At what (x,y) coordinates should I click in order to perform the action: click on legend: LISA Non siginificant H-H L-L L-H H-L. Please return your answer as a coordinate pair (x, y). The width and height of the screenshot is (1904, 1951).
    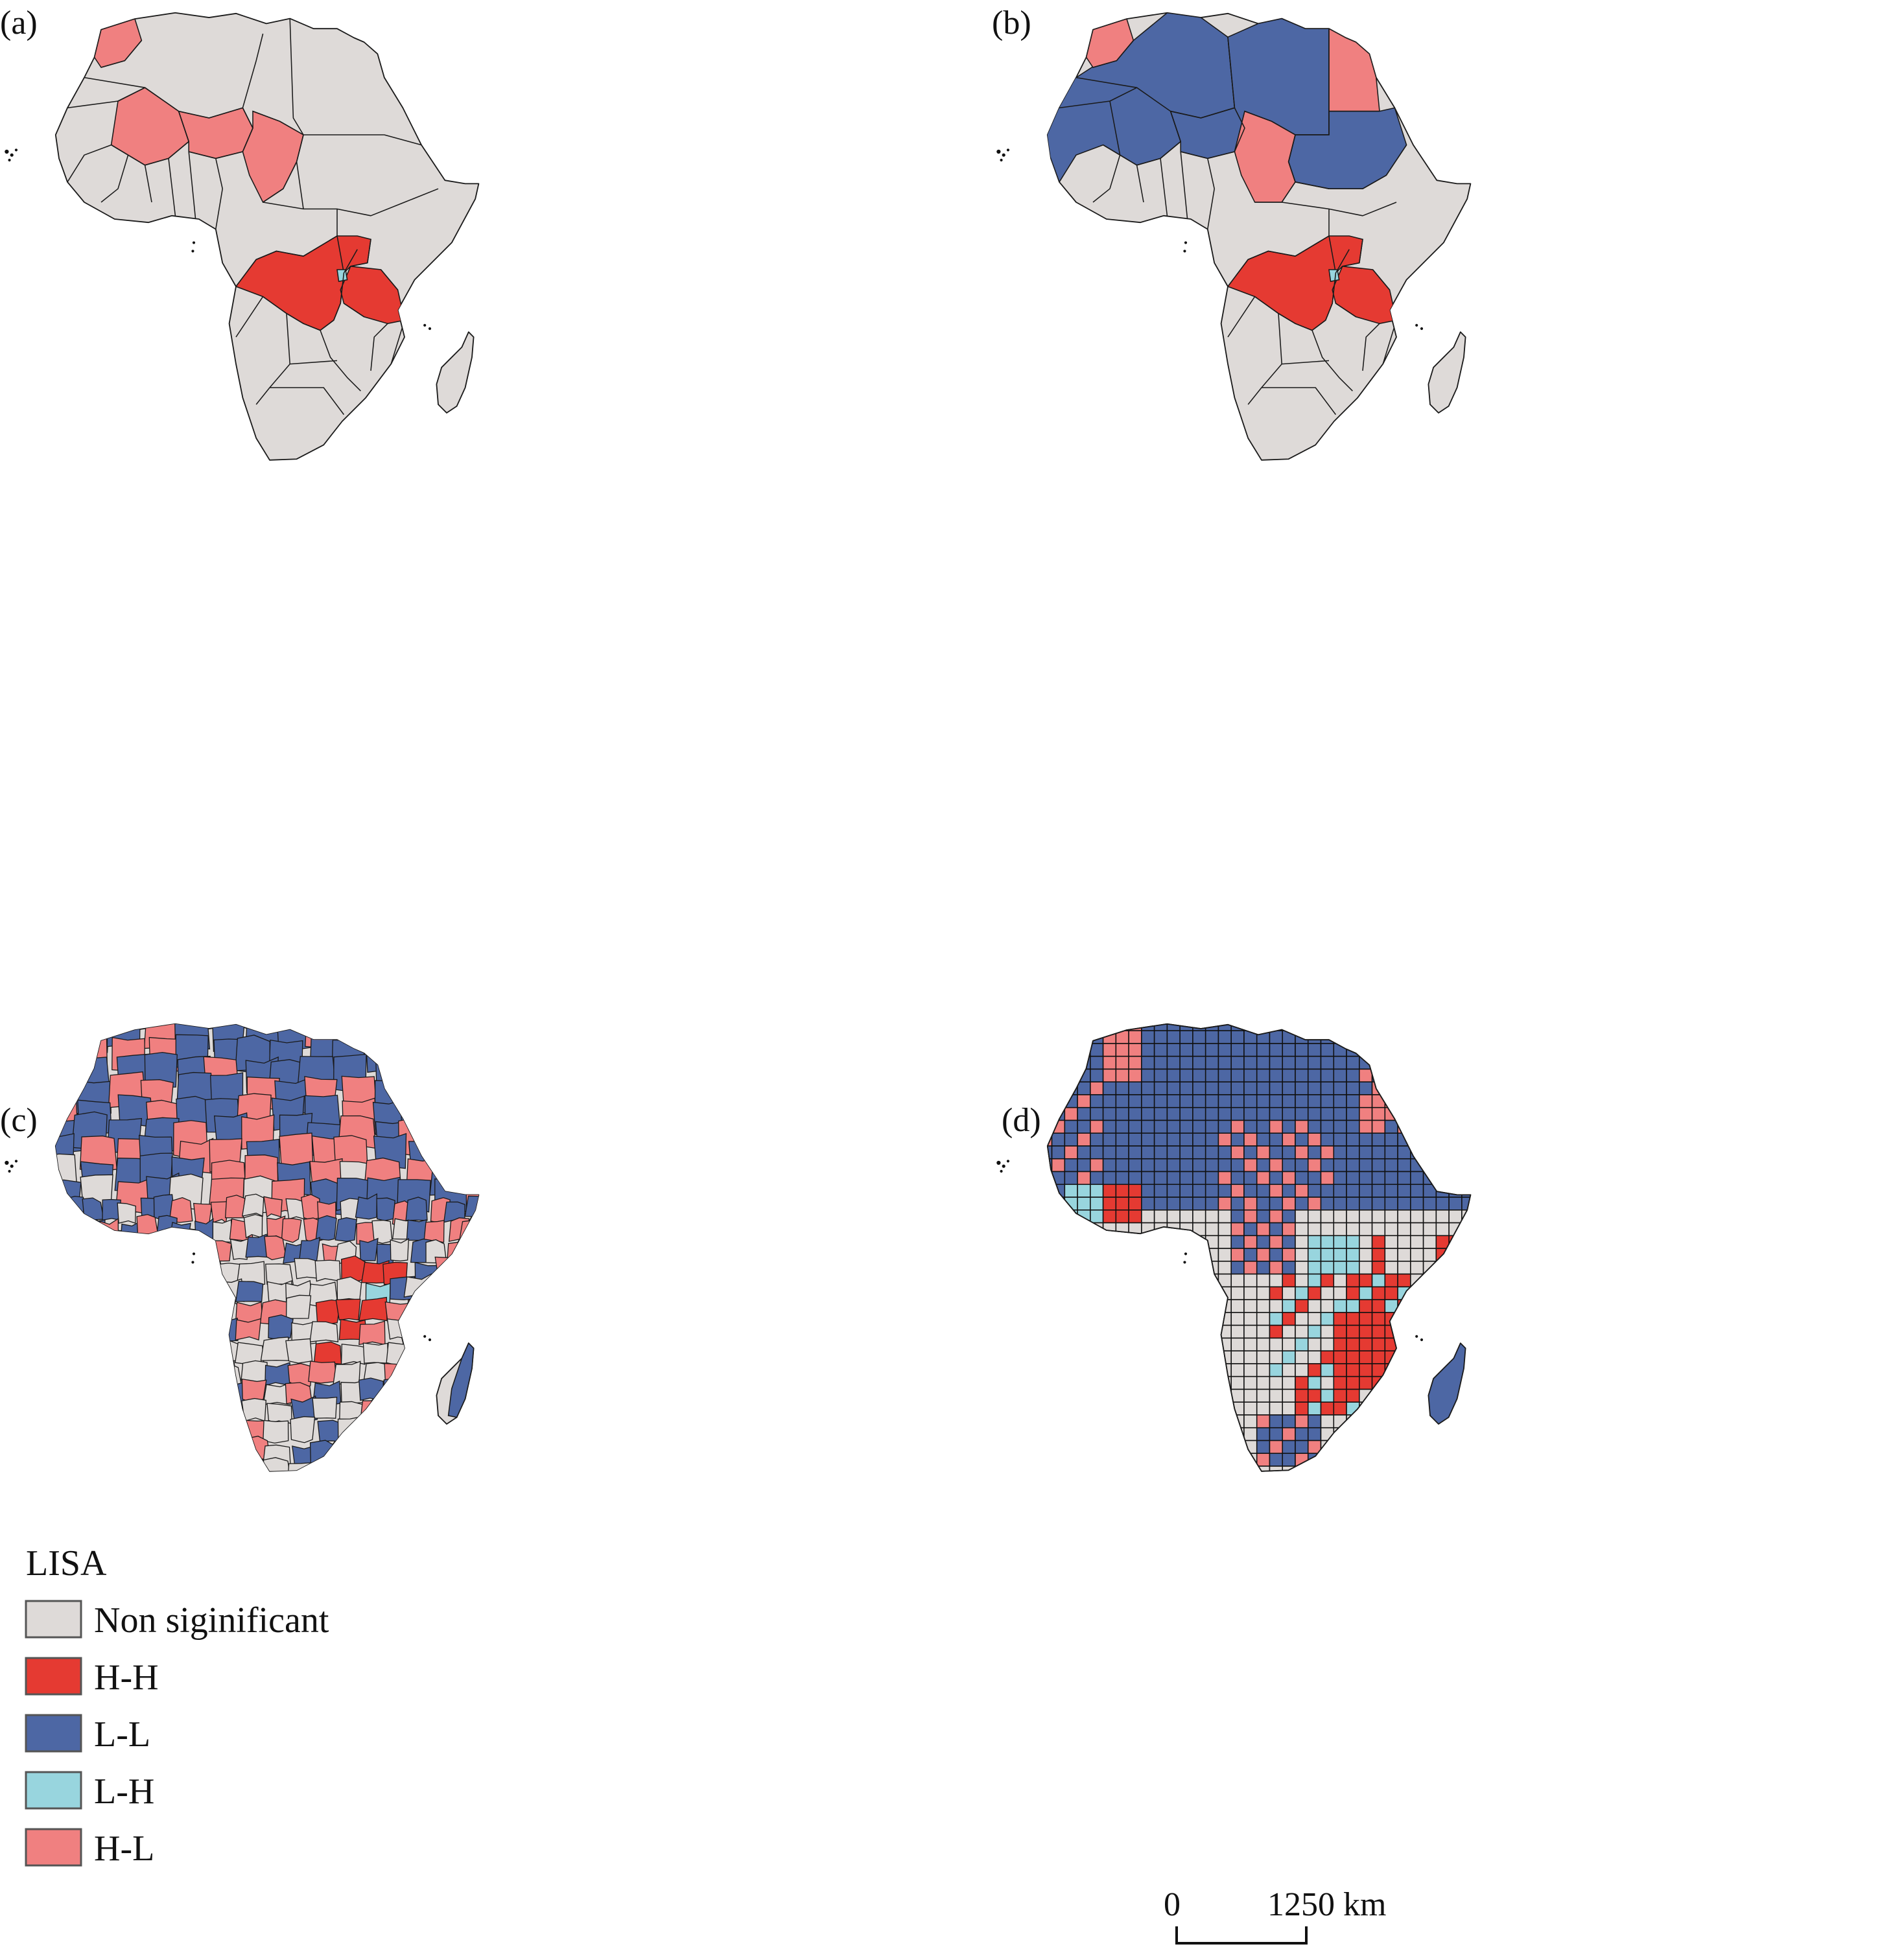
    Looking at the image, I should click on (177, 1706).